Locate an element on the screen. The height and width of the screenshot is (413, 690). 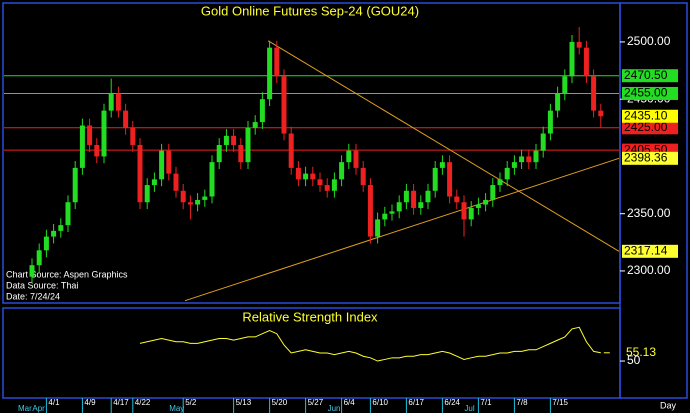
level-label: 2425.00 is located at coordinates (646, 127).